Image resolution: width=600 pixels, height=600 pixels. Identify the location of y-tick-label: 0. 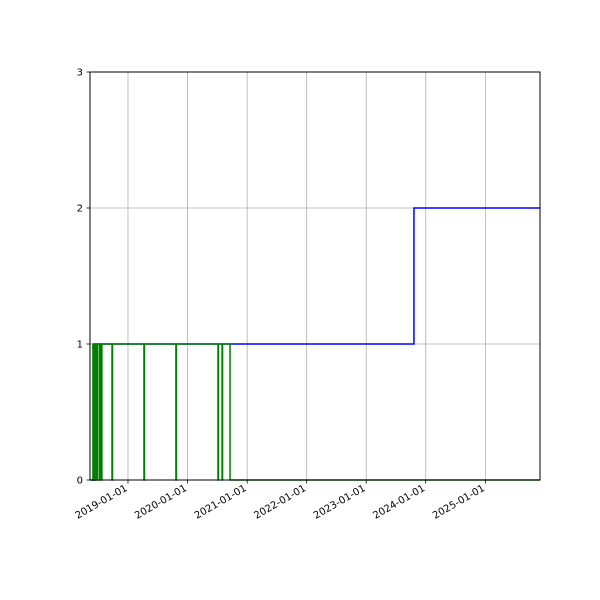
(80, 481).